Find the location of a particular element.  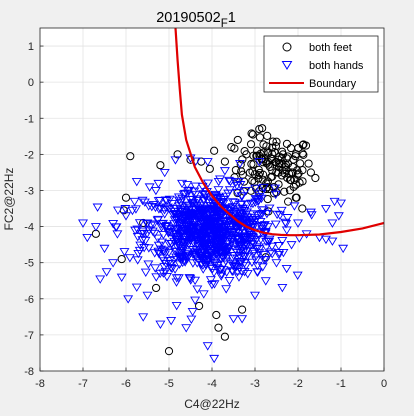

x-tick-label: -6 is located at coordinates (126, 384).